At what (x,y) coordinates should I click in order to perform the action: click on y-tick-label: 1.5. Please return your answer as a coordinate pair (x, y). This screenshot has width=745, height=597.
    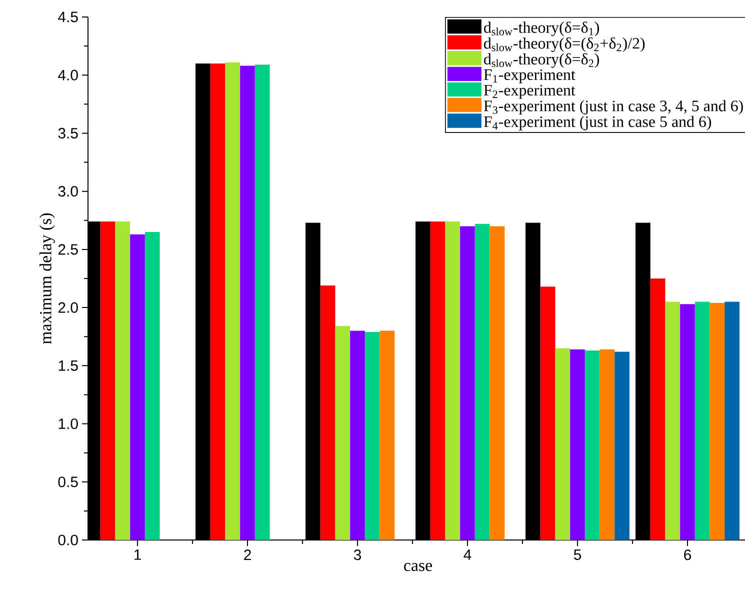
    Looking at the image, I should click on (68, 365).